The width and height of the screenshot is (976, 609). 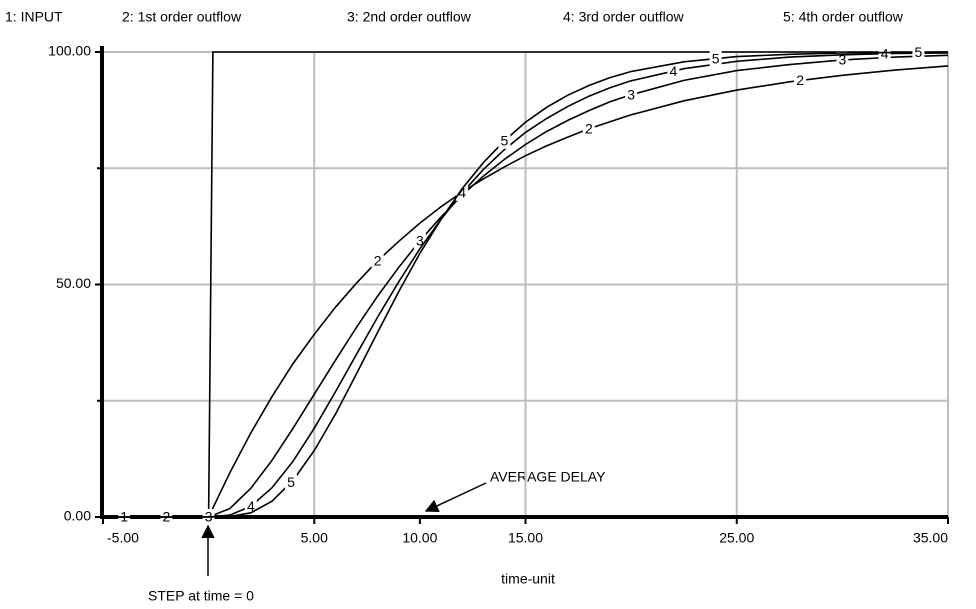 What do you see at coordinates (201, 596) in the screenshot?
I see `annotation: STEP at time = 0` at bounding box center [201, 596].